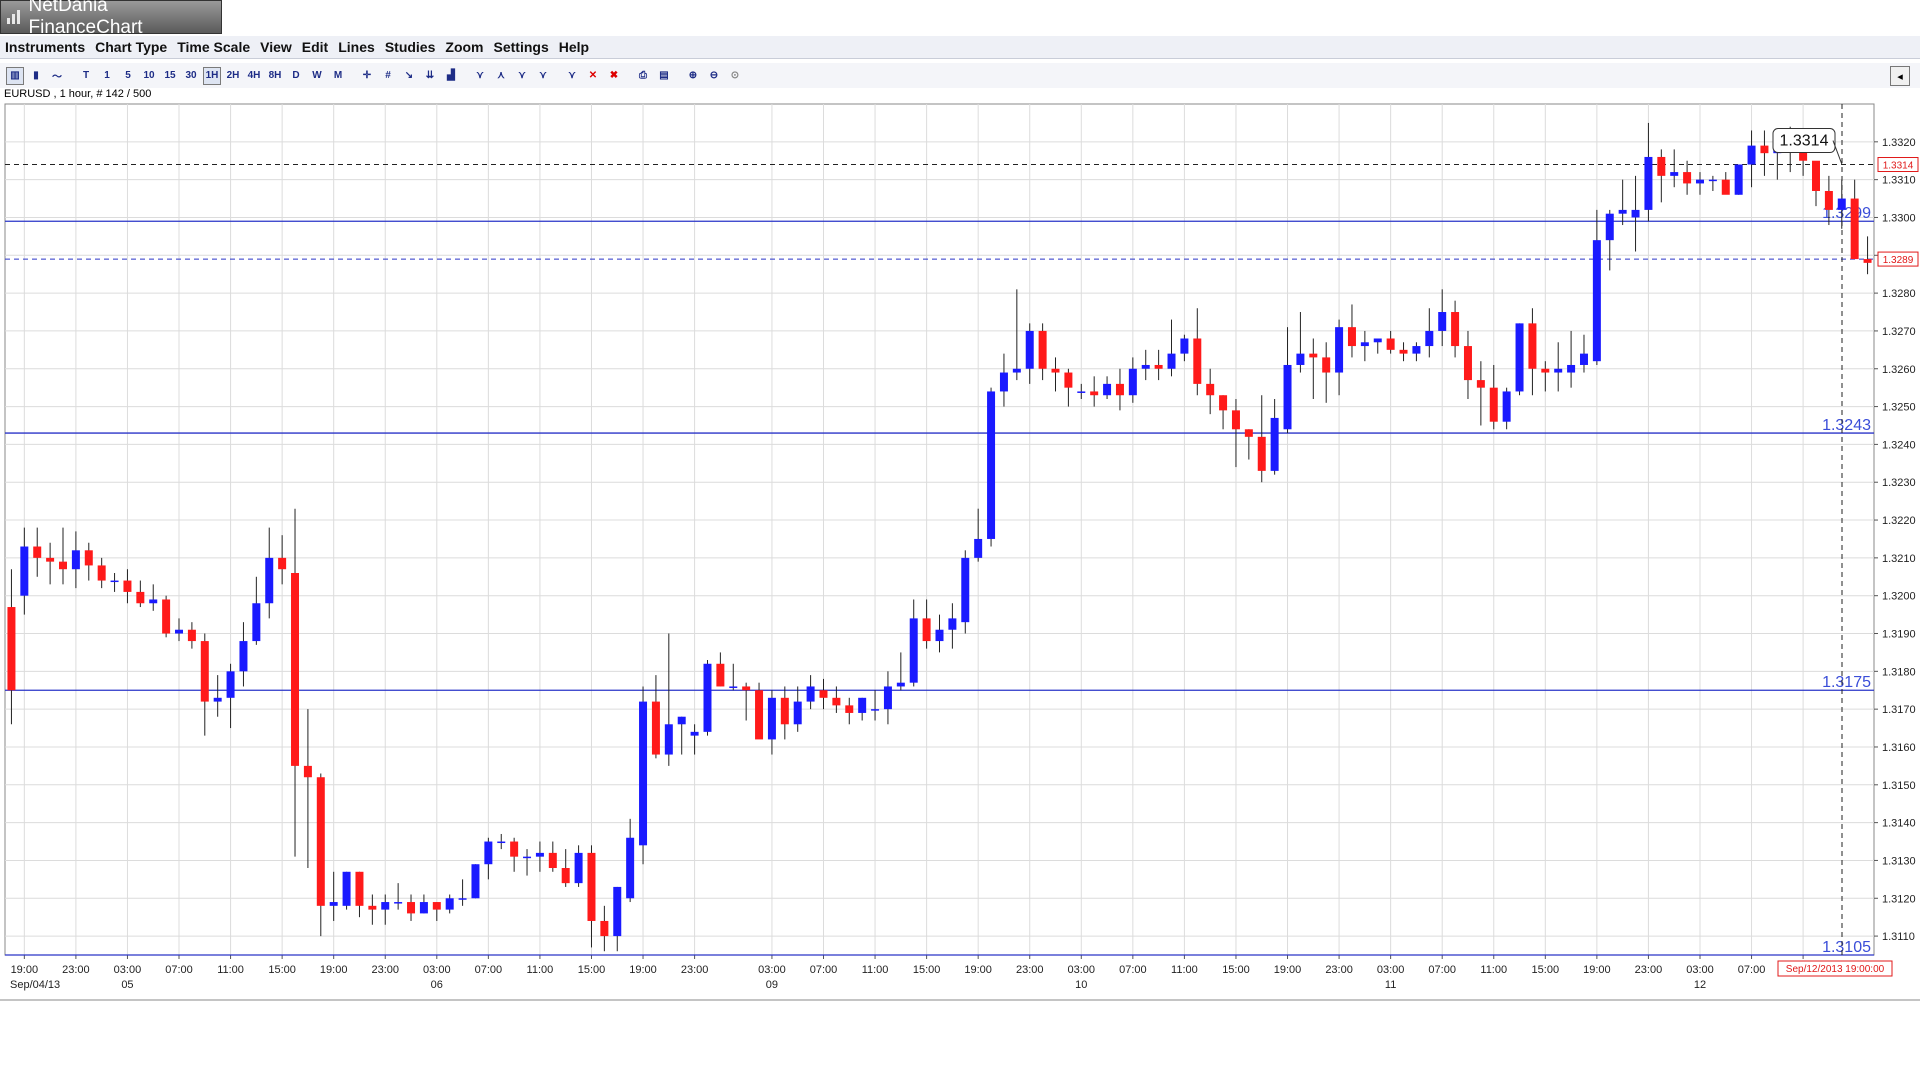 The height and width of the screenshot is (1080, 1920). Describe the element at coordinates (315, 47) in the screenshot. I see `menu-edit: Edit` at that location.